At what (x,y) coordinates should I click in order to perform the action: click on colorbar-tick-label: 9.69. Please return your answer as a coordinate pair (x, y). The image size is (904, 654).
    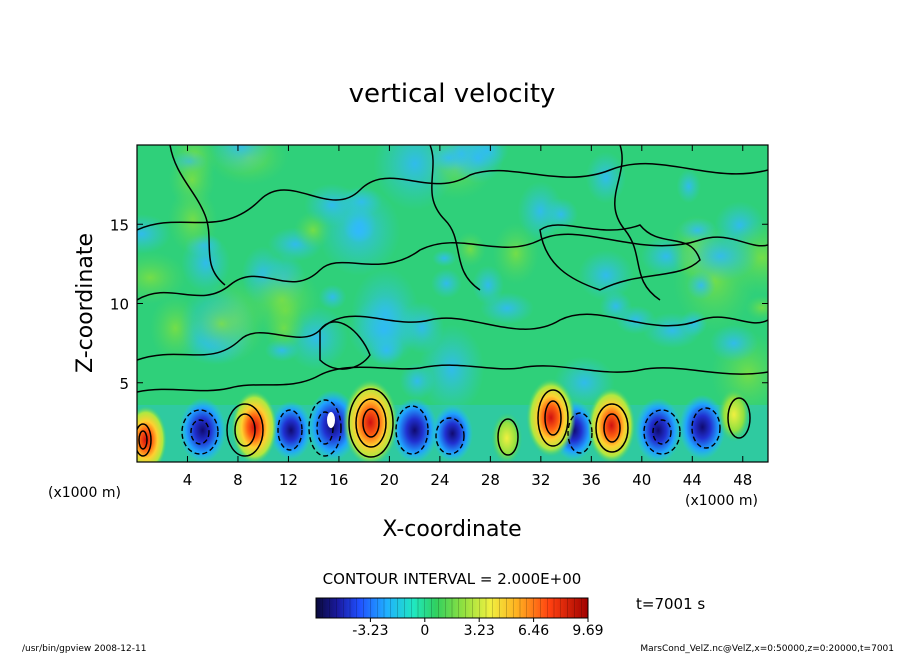
    Looking at the image, I should click on (587, 631).